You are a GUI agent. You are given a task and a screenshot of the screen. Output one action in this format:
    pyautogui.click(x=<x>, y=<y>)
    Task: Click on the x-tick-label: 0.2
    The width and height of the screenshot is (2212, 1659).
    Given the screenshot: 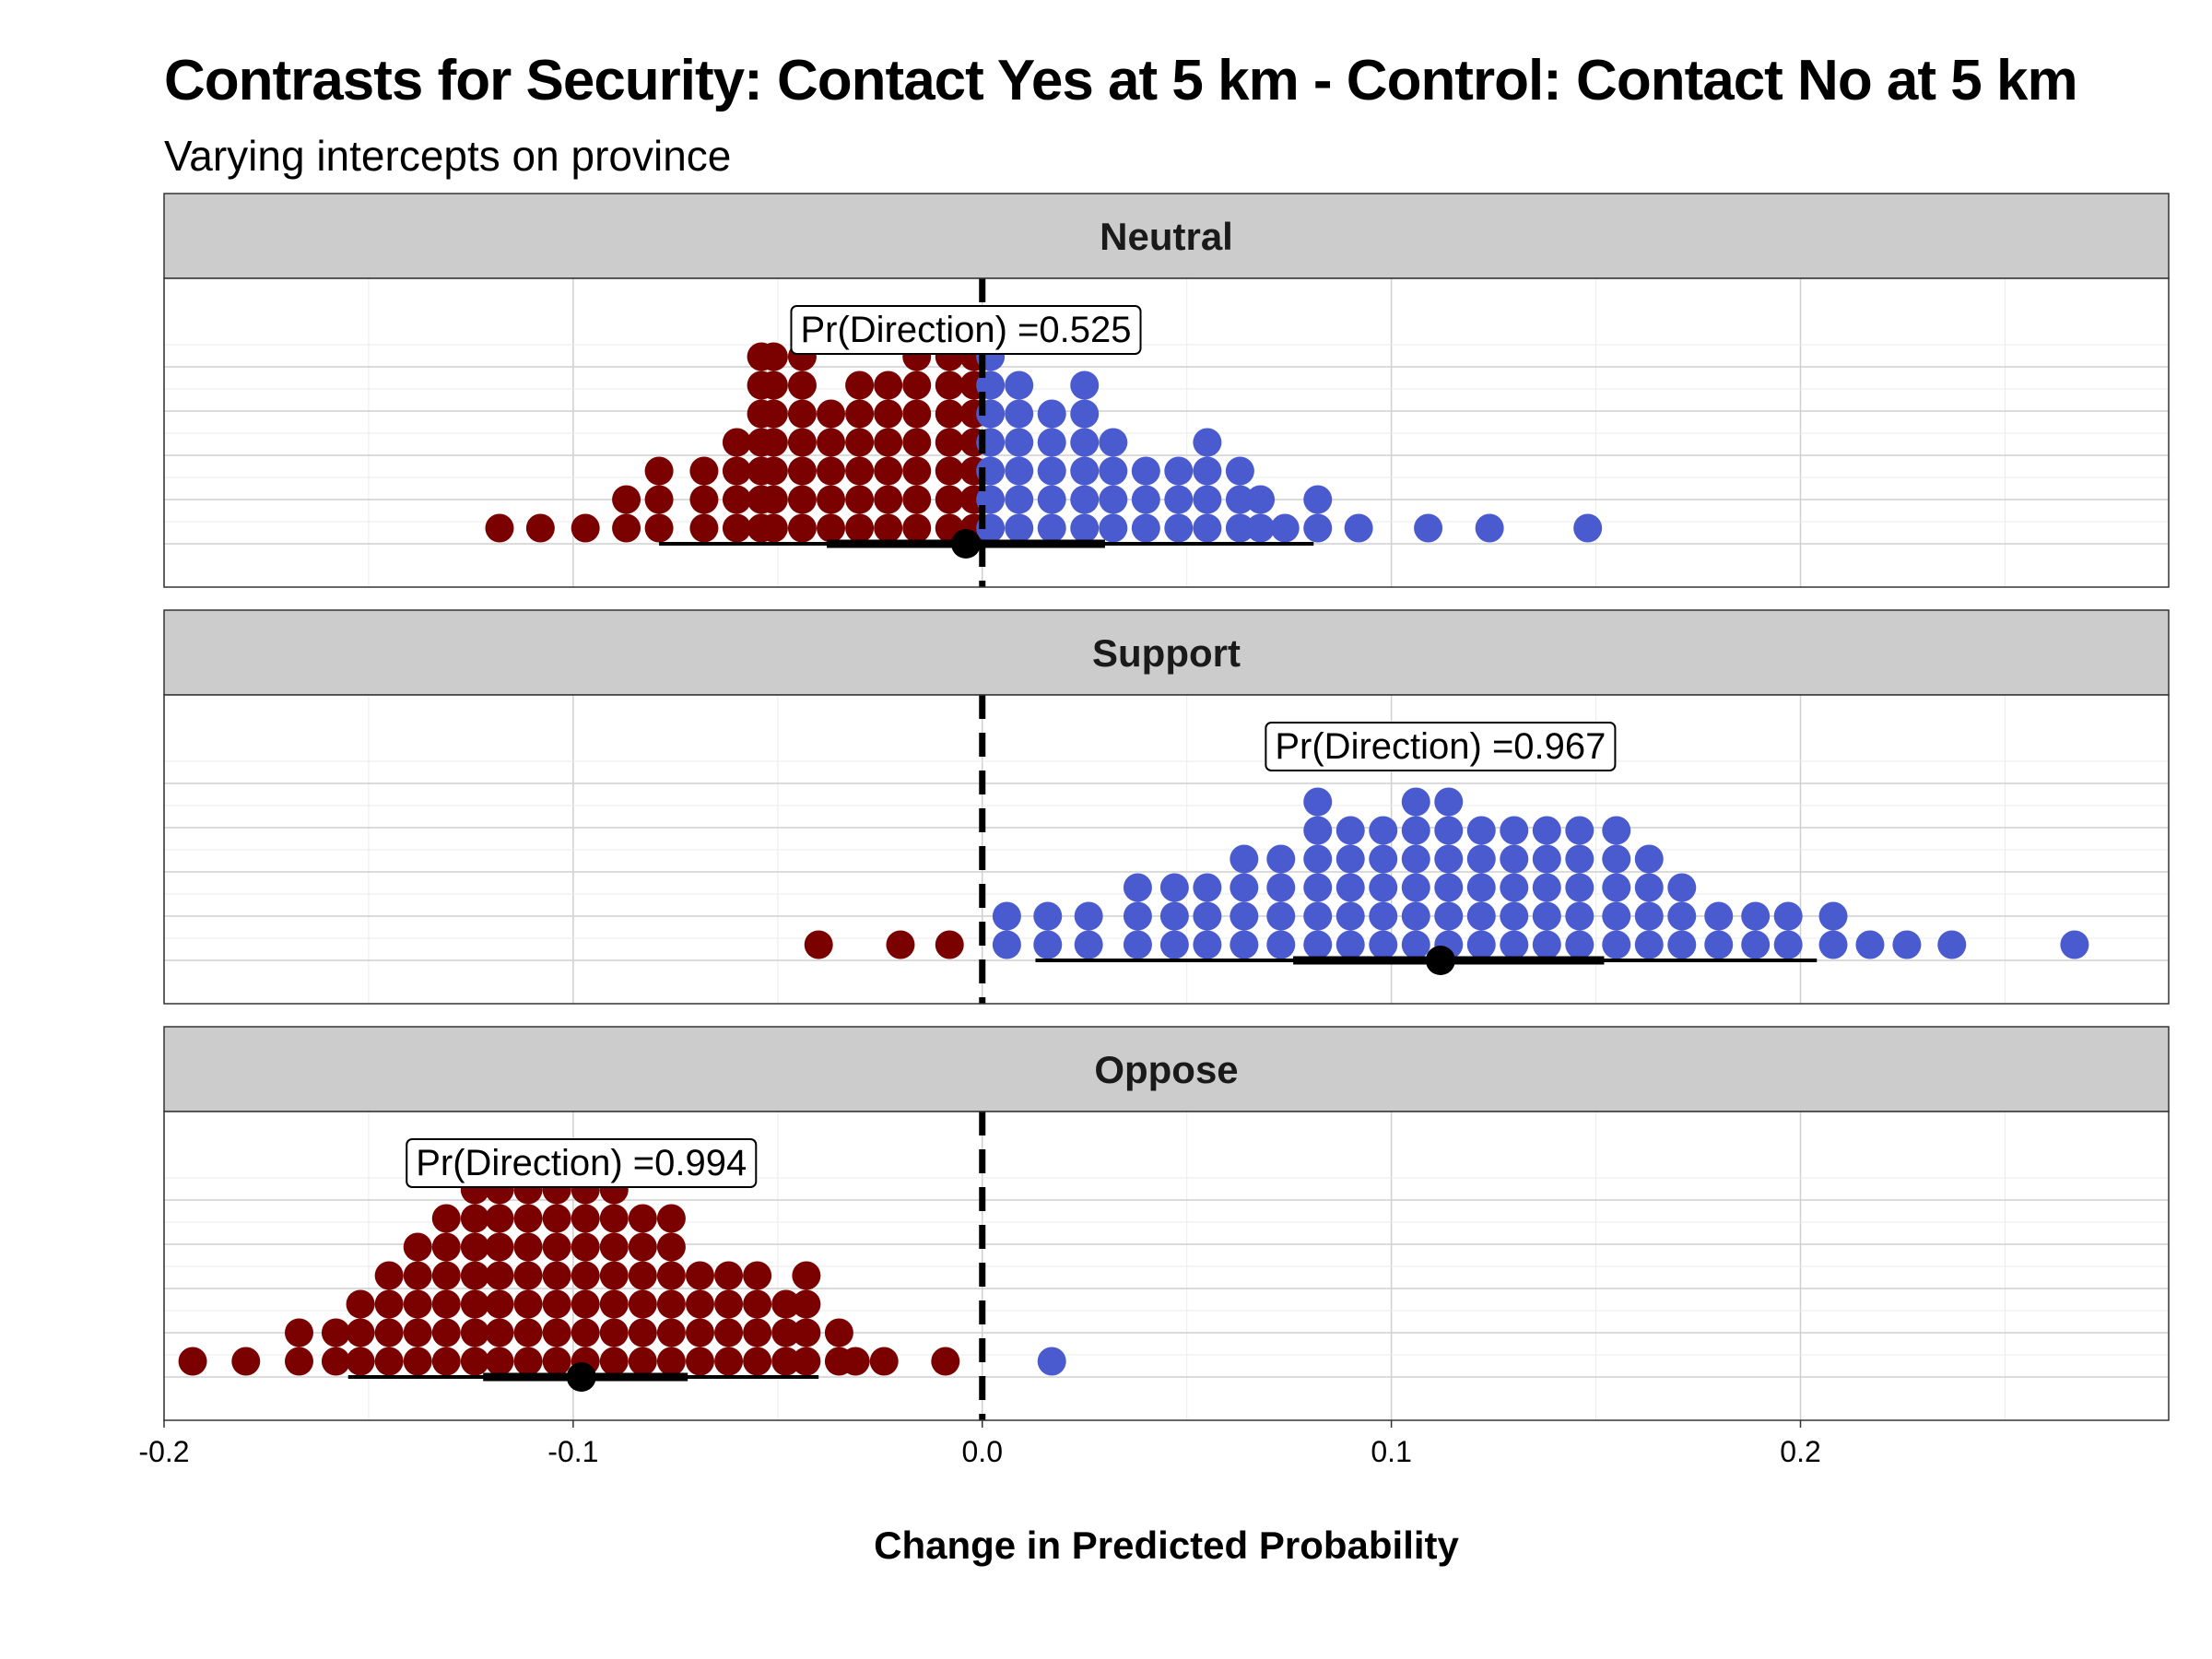 What is the action you would take?
    pyautogui.click(x=1800, y=1451)
    